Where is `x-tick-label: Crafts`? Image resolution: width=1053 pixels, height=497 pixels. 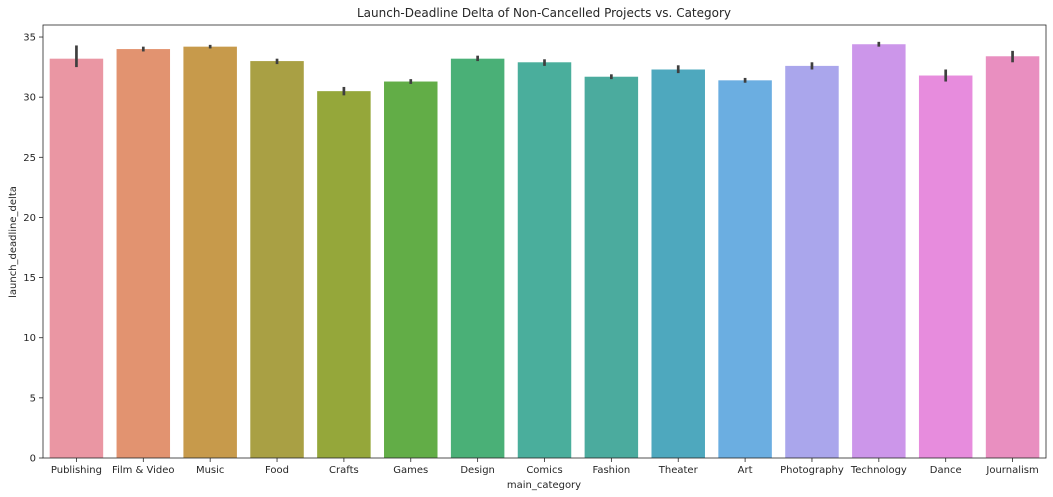
x-tick-label: Crafts is located at coordinates (344, 470).